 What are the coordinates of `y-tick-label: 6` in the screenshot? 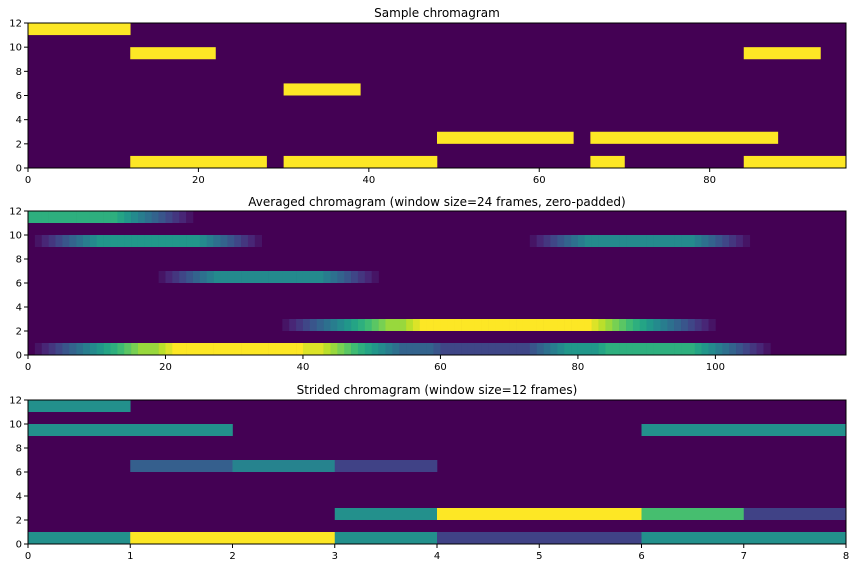 It's located at (19, 96).